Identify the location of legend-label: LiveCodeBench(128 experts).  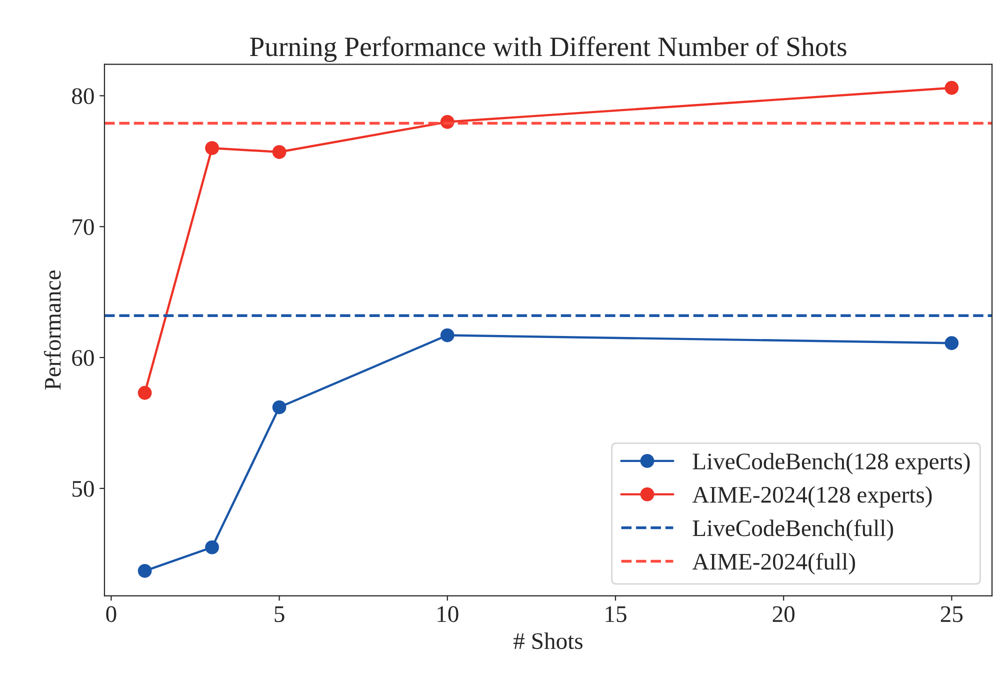
(831, 463).